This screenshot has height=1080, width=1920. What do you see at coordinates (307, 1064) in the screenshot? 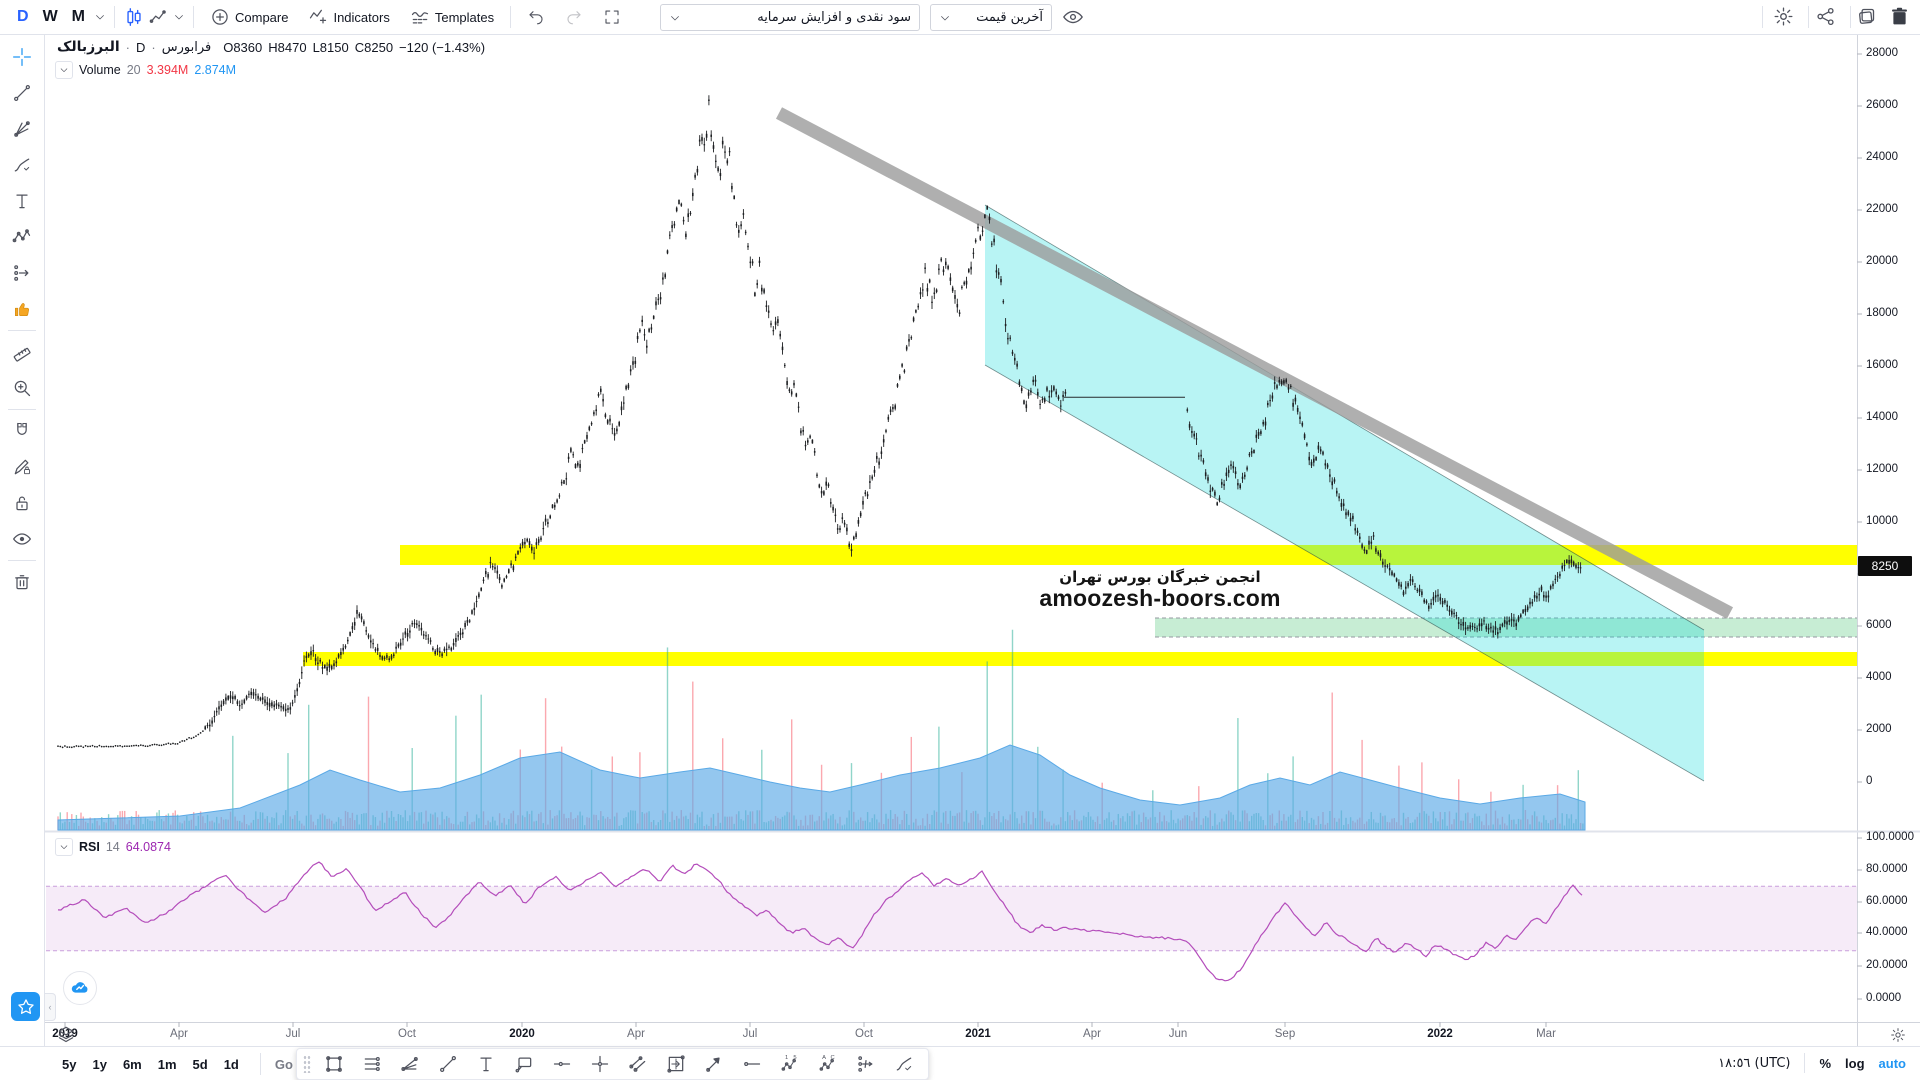
I see `toolbar-drag-handle` at bounding box center [307, 1064].